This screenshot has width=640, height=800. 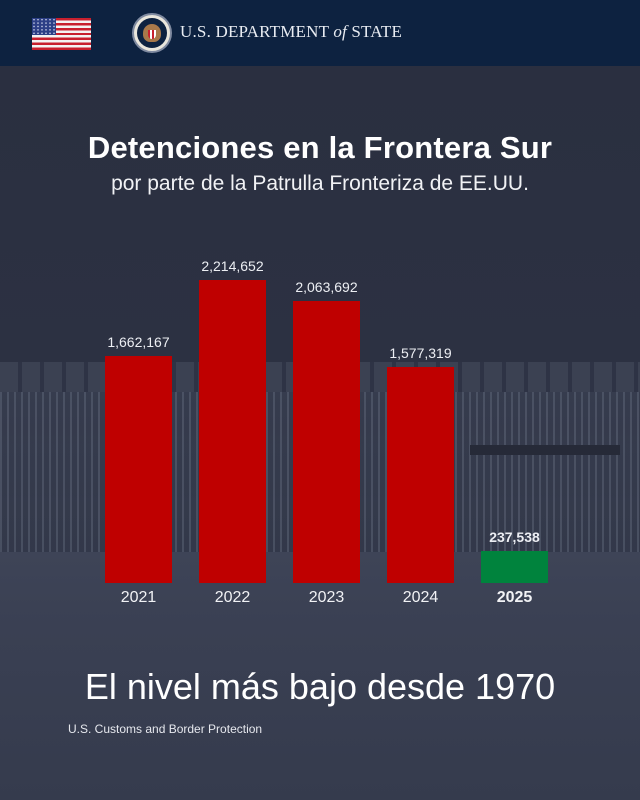 I want to click on year-label-2021: 2021, so click(x=138, y=597).